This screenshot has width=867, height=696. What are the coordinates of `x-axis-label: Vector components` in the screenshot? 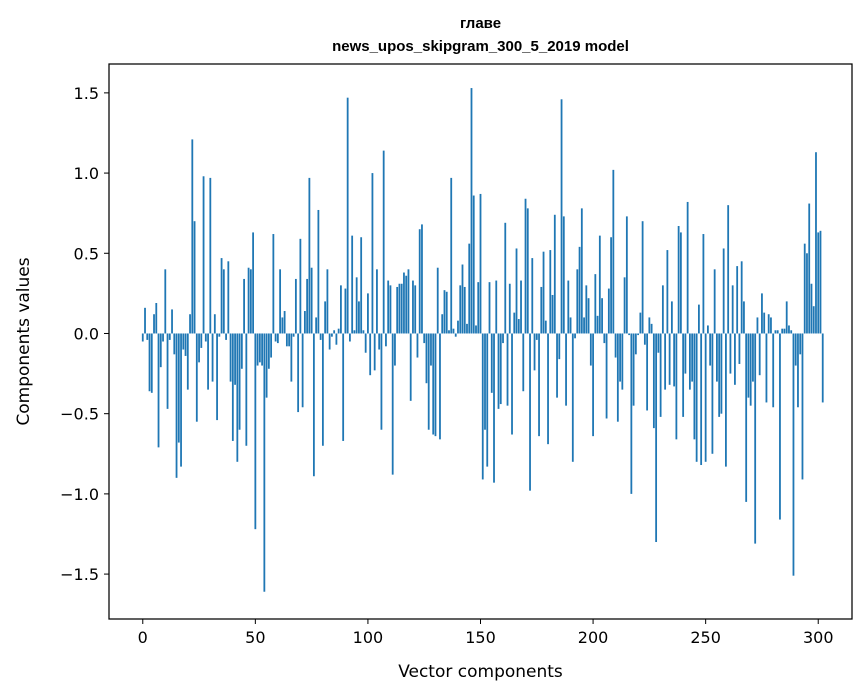 It's located at (480, 672).